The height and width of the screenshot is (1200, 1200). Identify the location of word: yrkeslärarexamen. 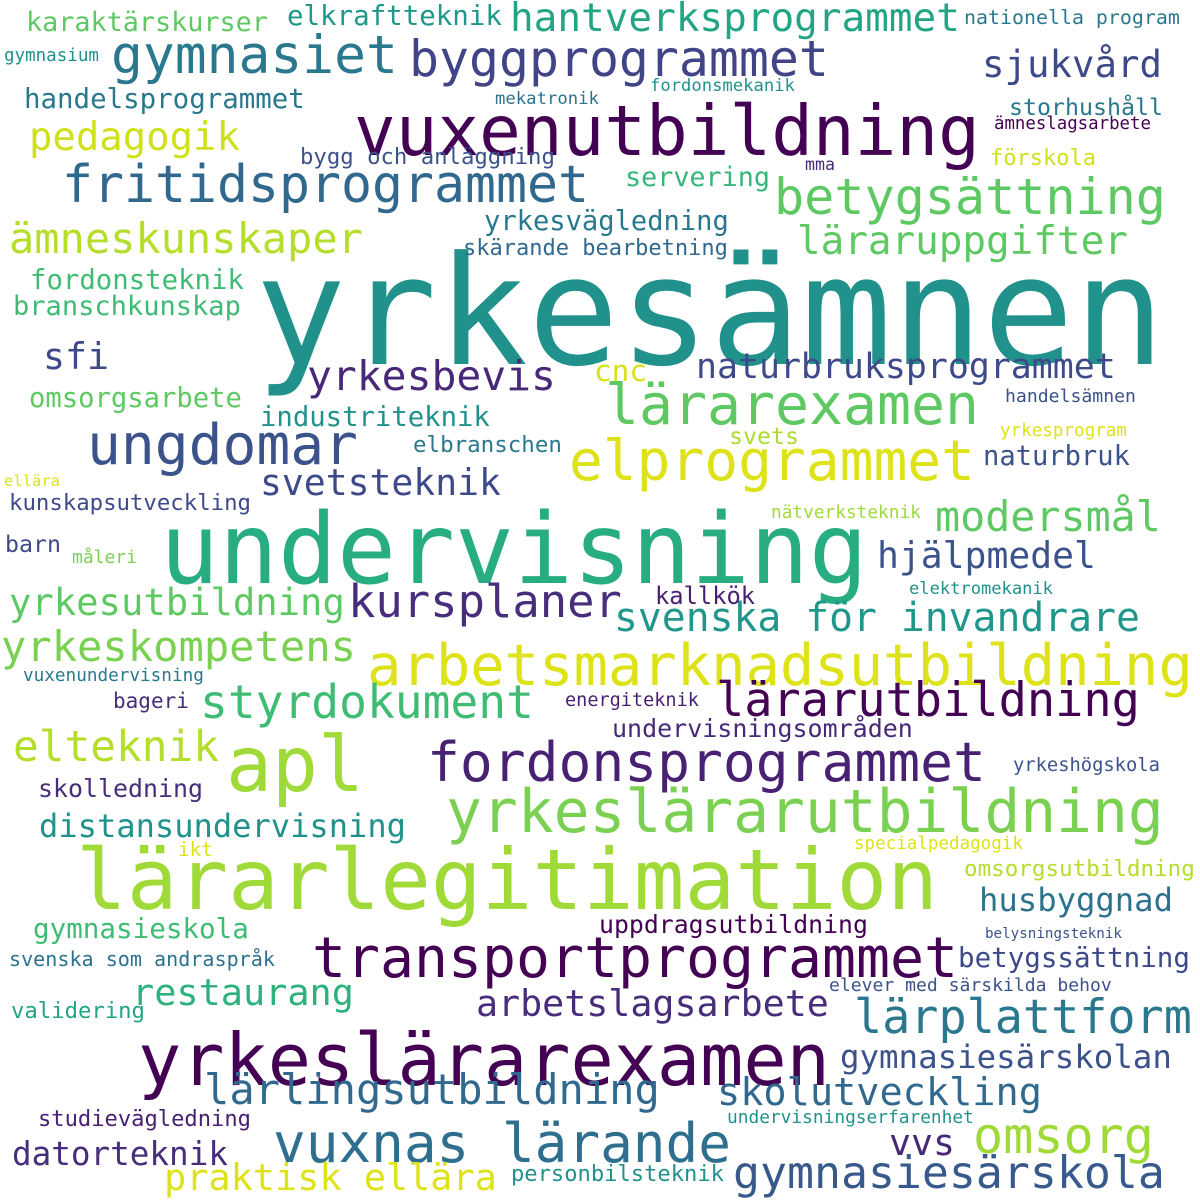
(484, 1060).